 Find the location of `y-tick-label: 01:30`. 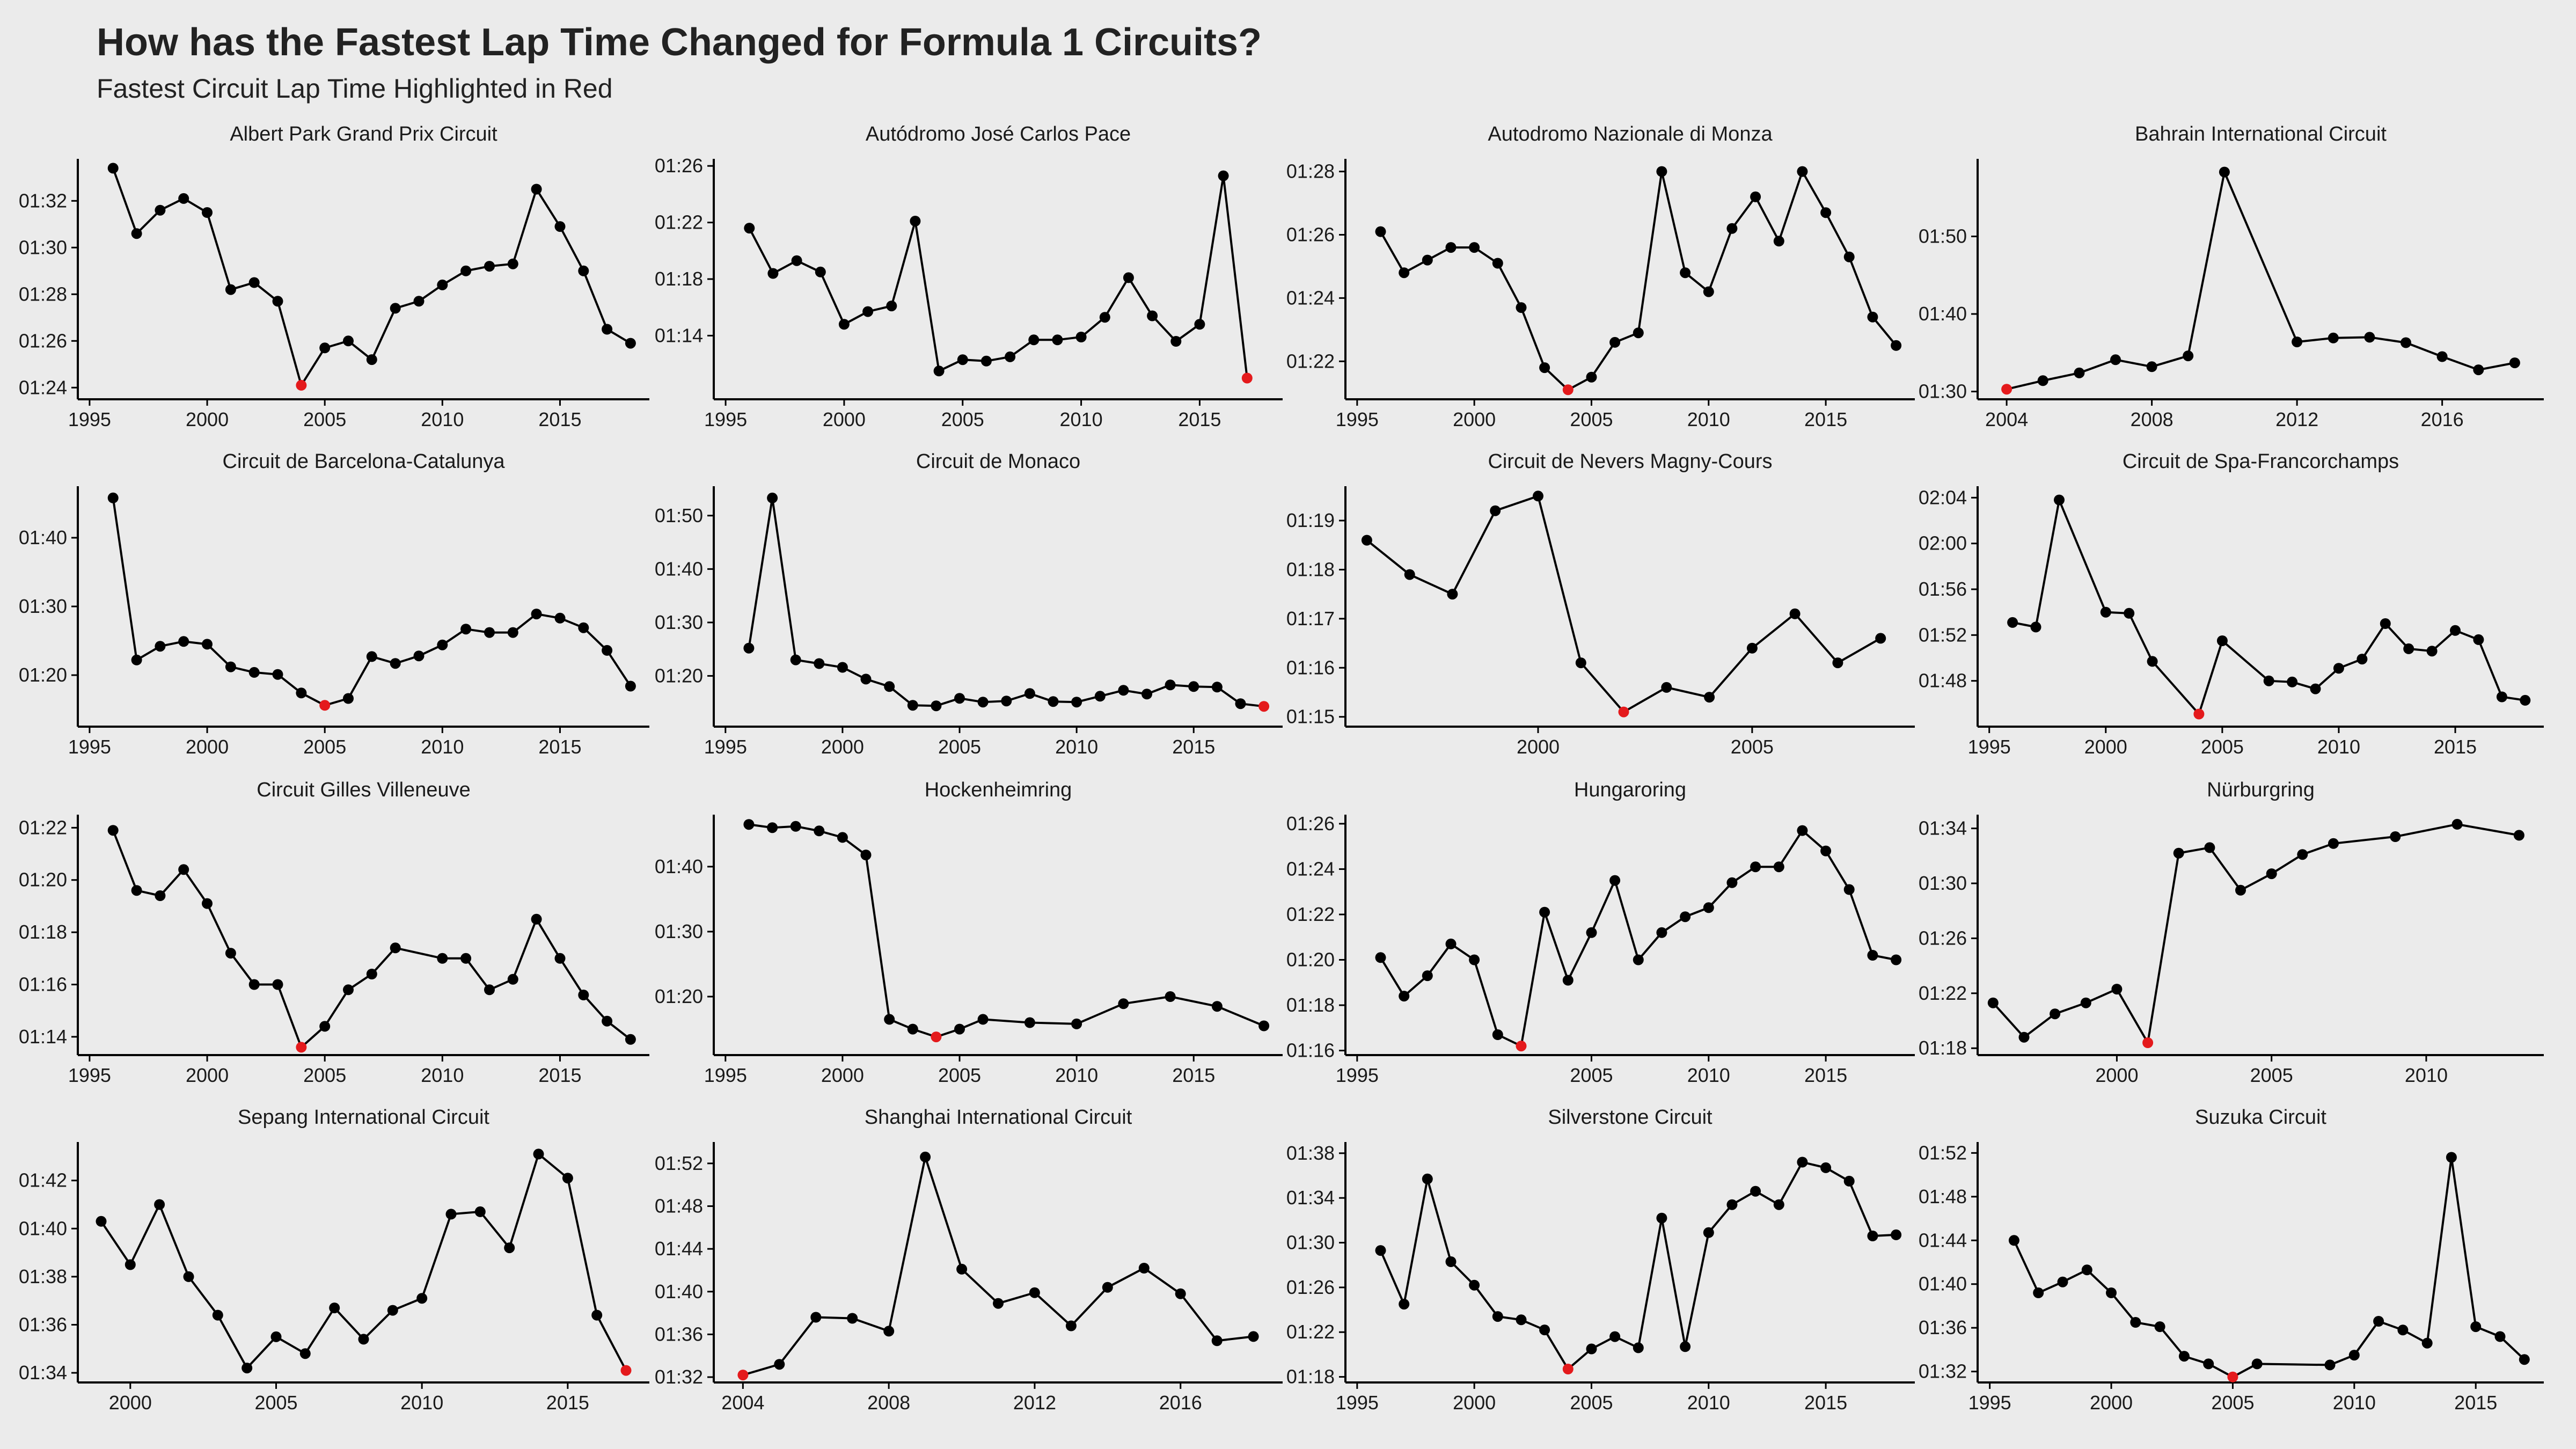

y-tick-label: 01:30 is located at coordinates (43, 247).